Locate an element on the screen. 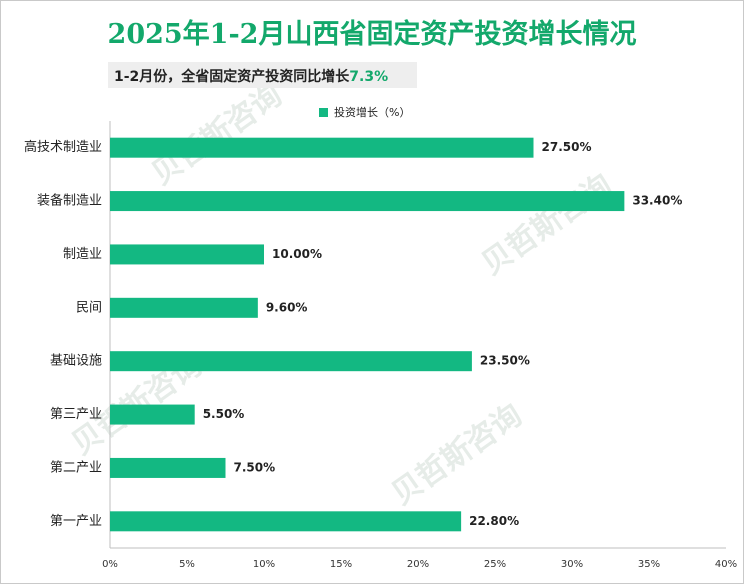 Image resolution: width=744 pixels, height=584 pixels. category-label: 基础设施 is located at coordinates (76, 361).